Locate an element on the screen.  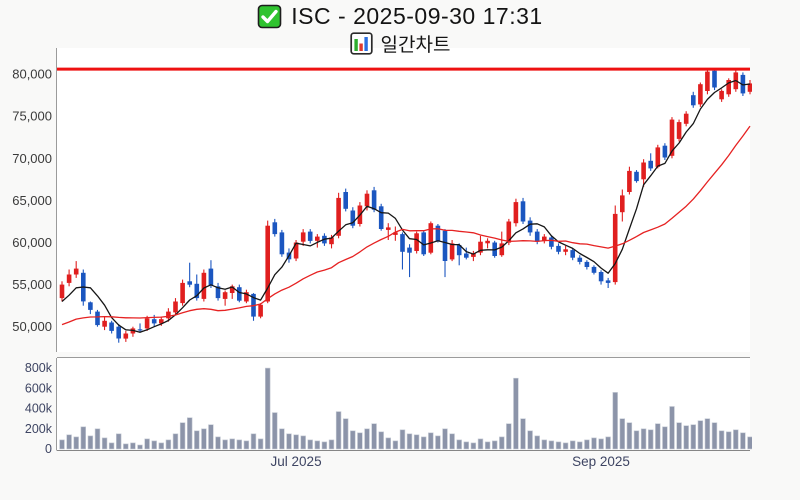
svg-text: 800k is located at coordinates (39, 368).